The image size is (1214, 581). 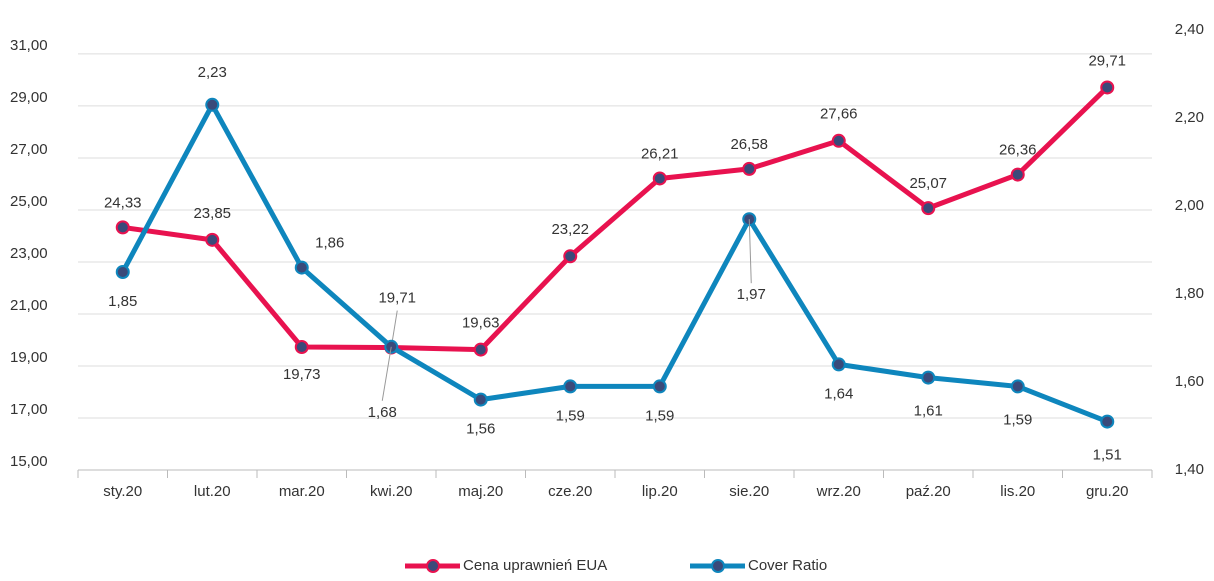 What do you see at coordinates (212, 213) in the screenshot?
I see `data-label: 23,85` at bounding box center [212, 213].